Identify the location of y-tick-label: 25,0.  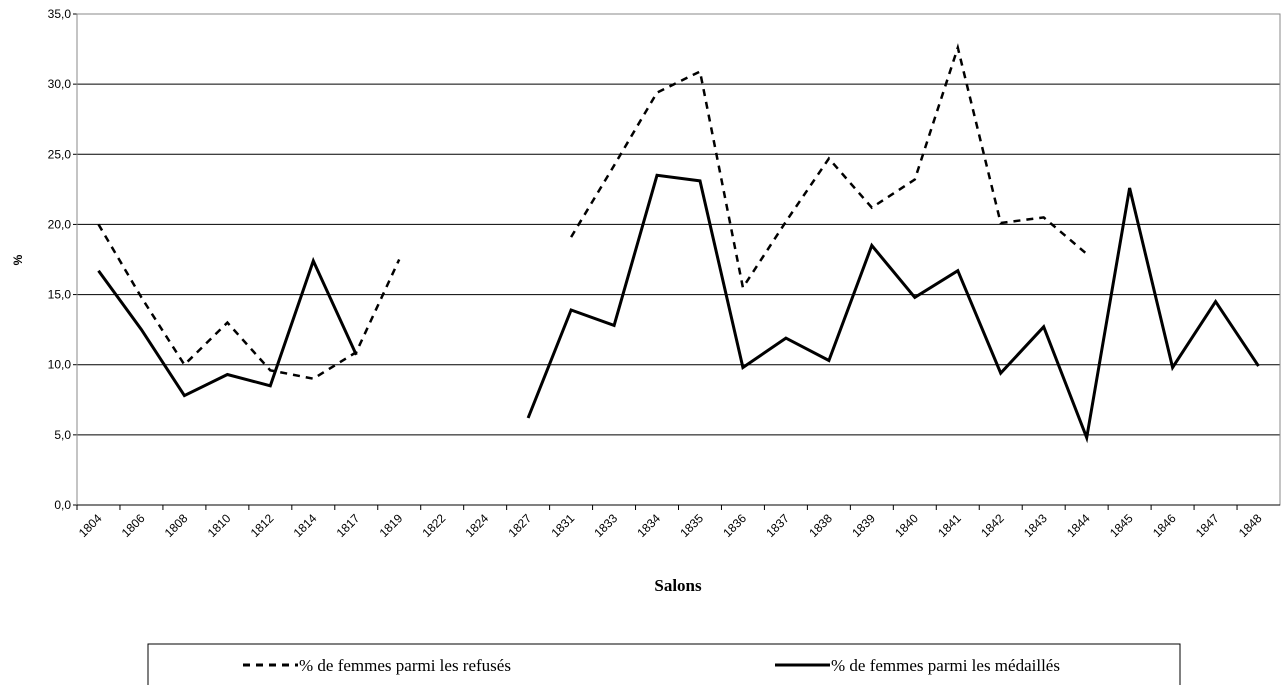
(60, 154).